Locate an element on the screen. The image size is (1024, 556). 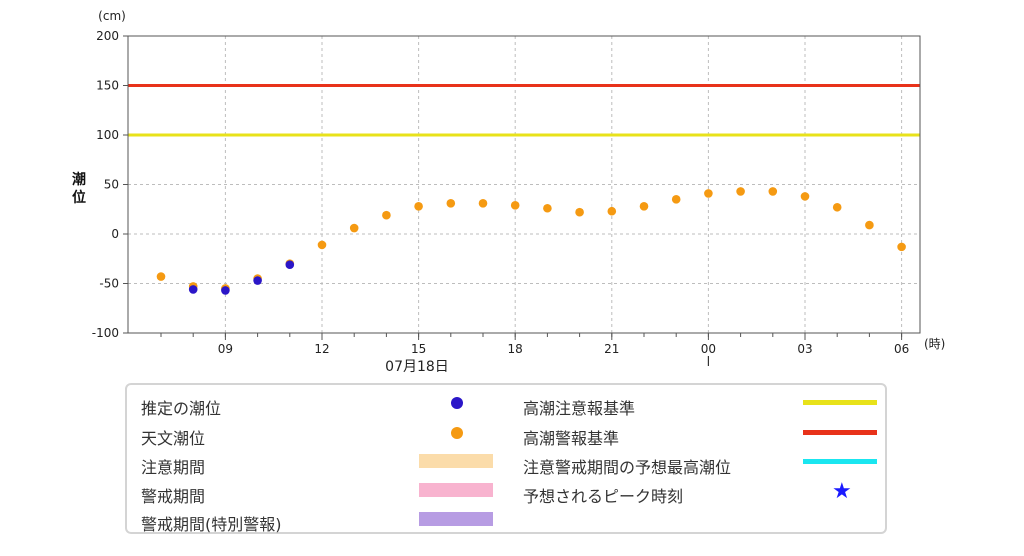
caution-period-swatch is located at coordinates (456, 461).